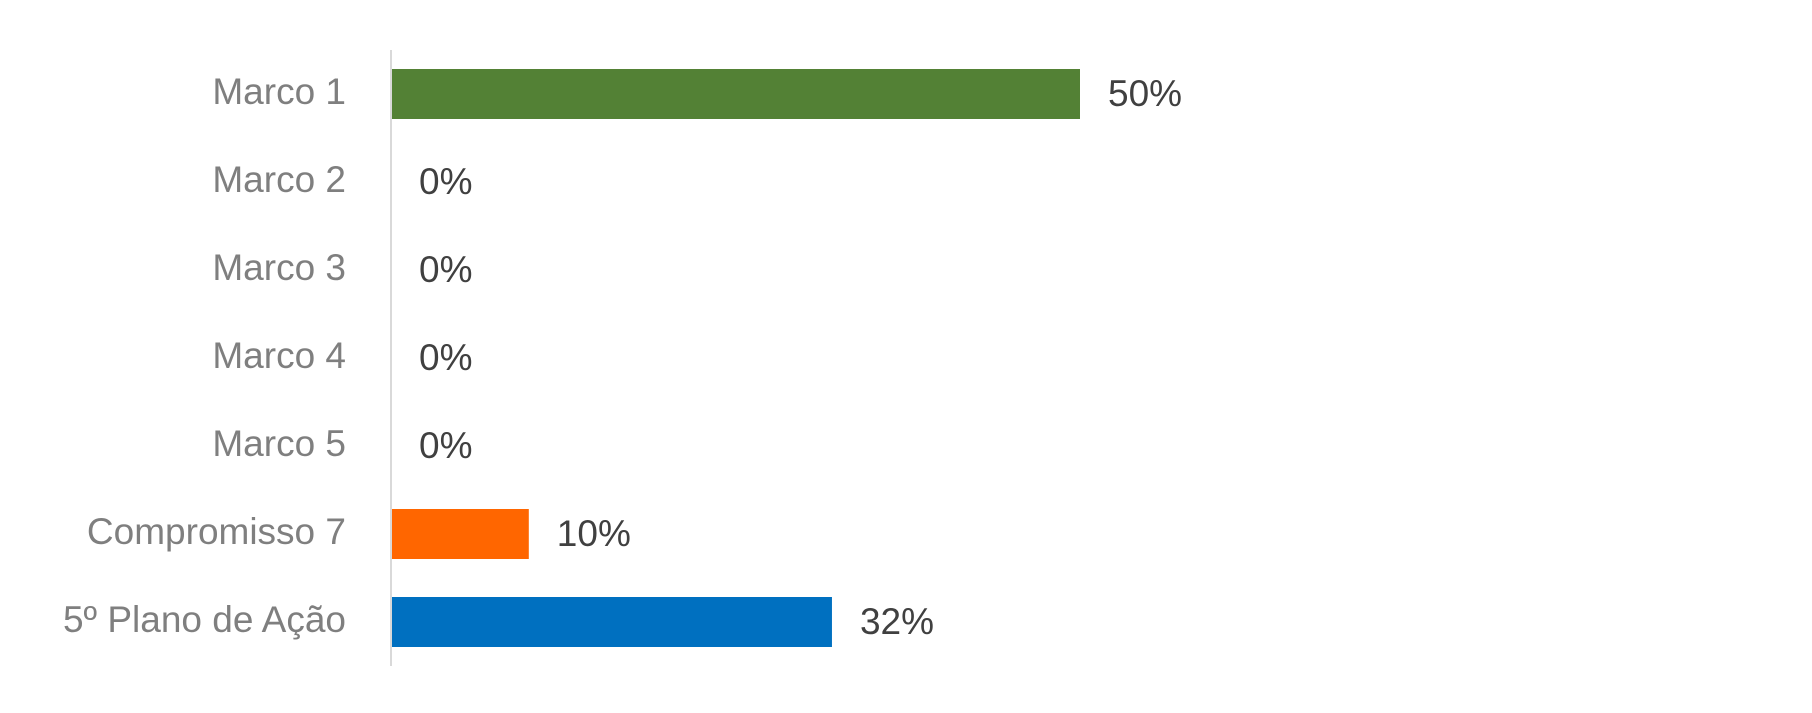  What do you see at coordinates (216, 531) in the screenshot?
I see `y-tick-label: Compromisso 7` at bounding box center [216, 531].